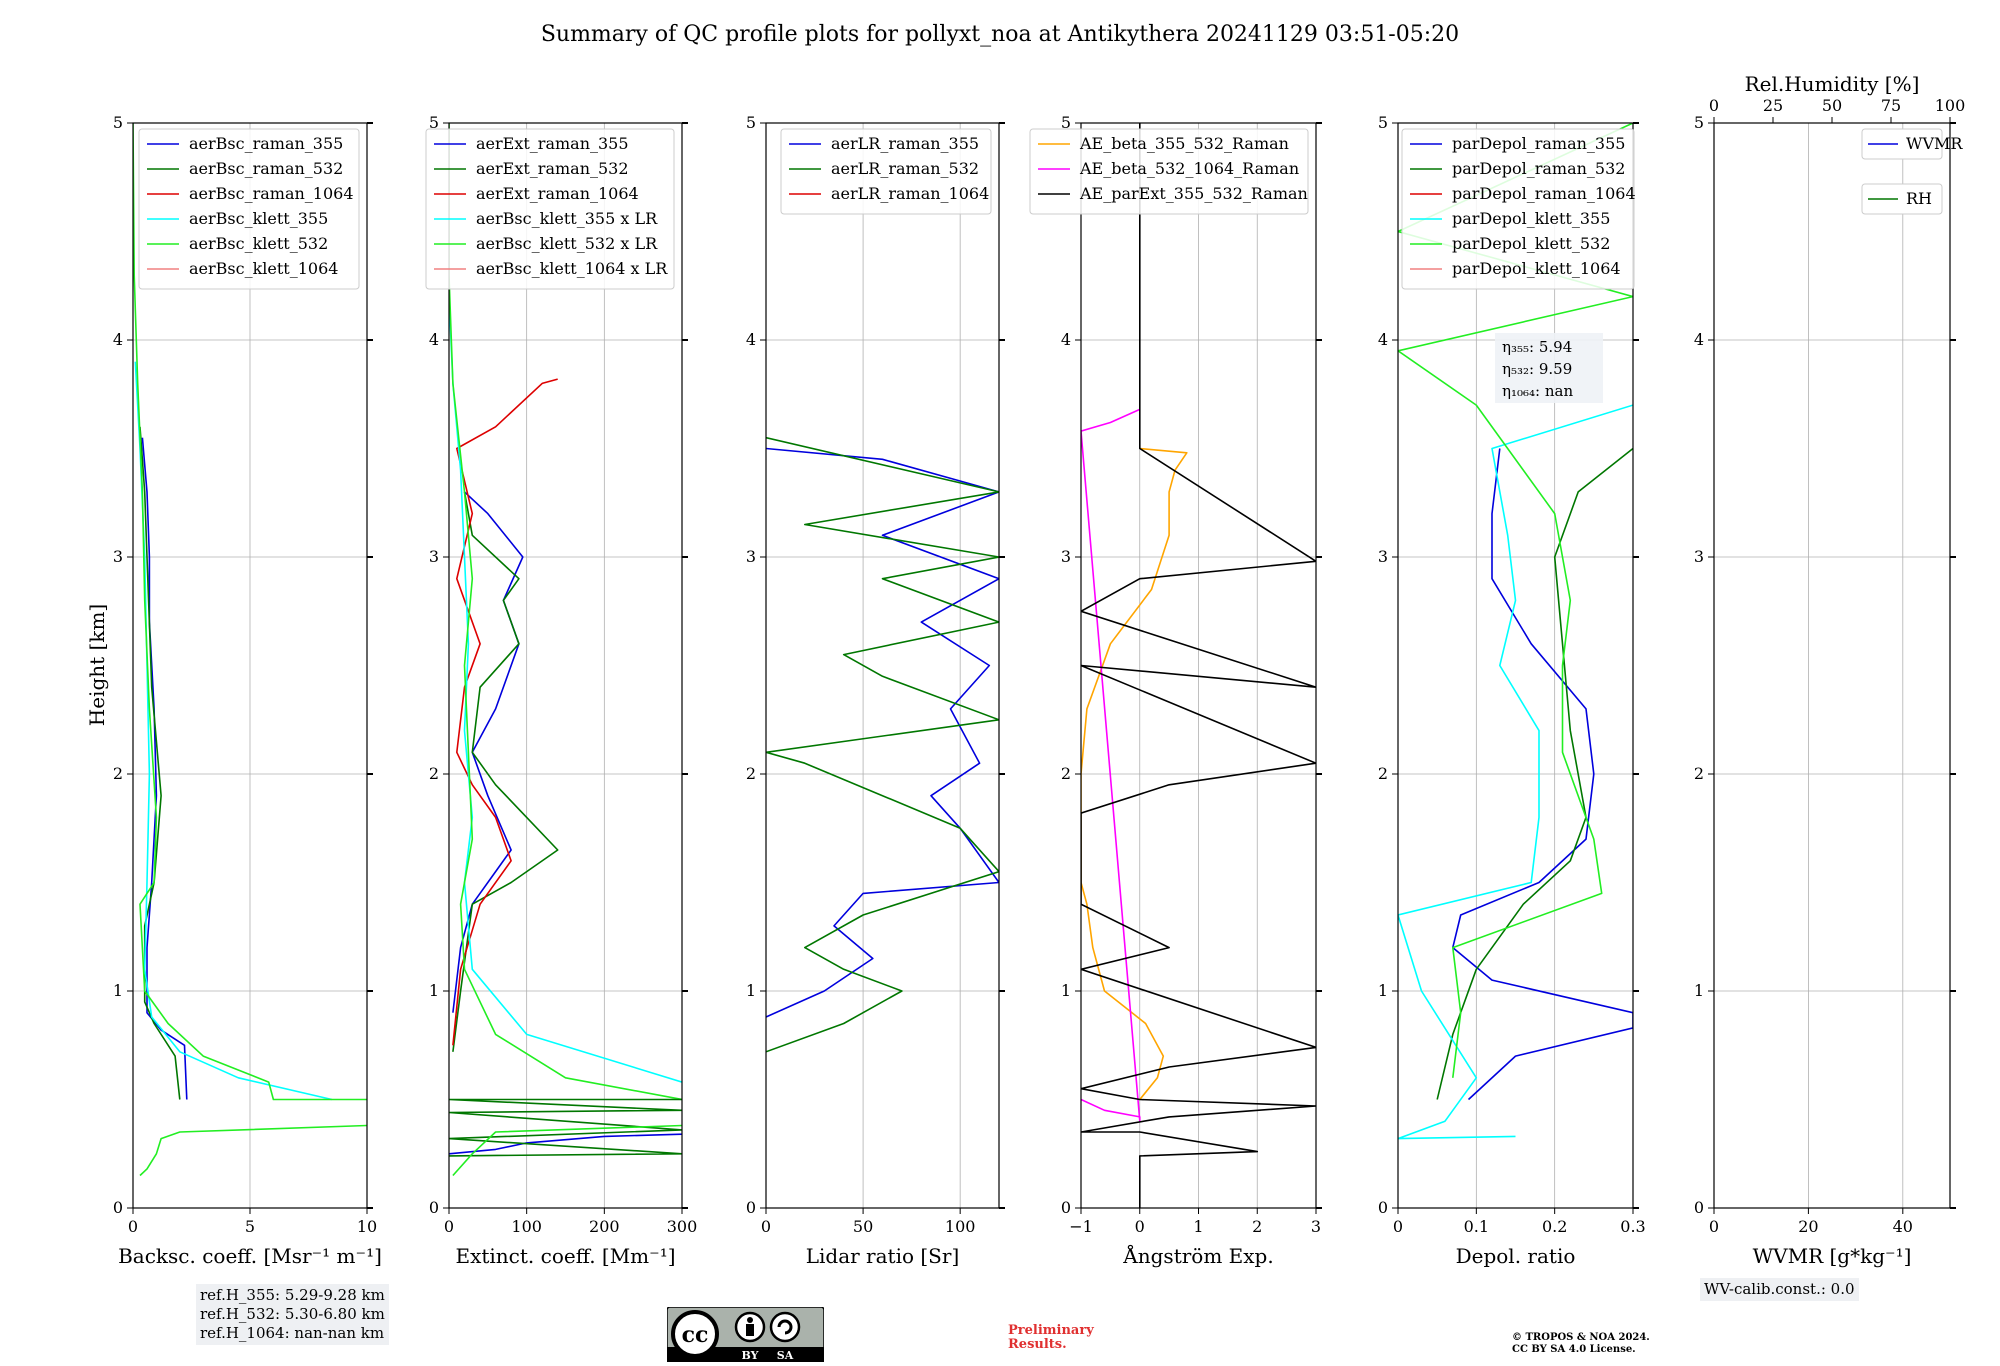 The height and width of the screenshot is (1366, 2000). I want to click on x-tick-label: 0.1, so click(1476, 1226).